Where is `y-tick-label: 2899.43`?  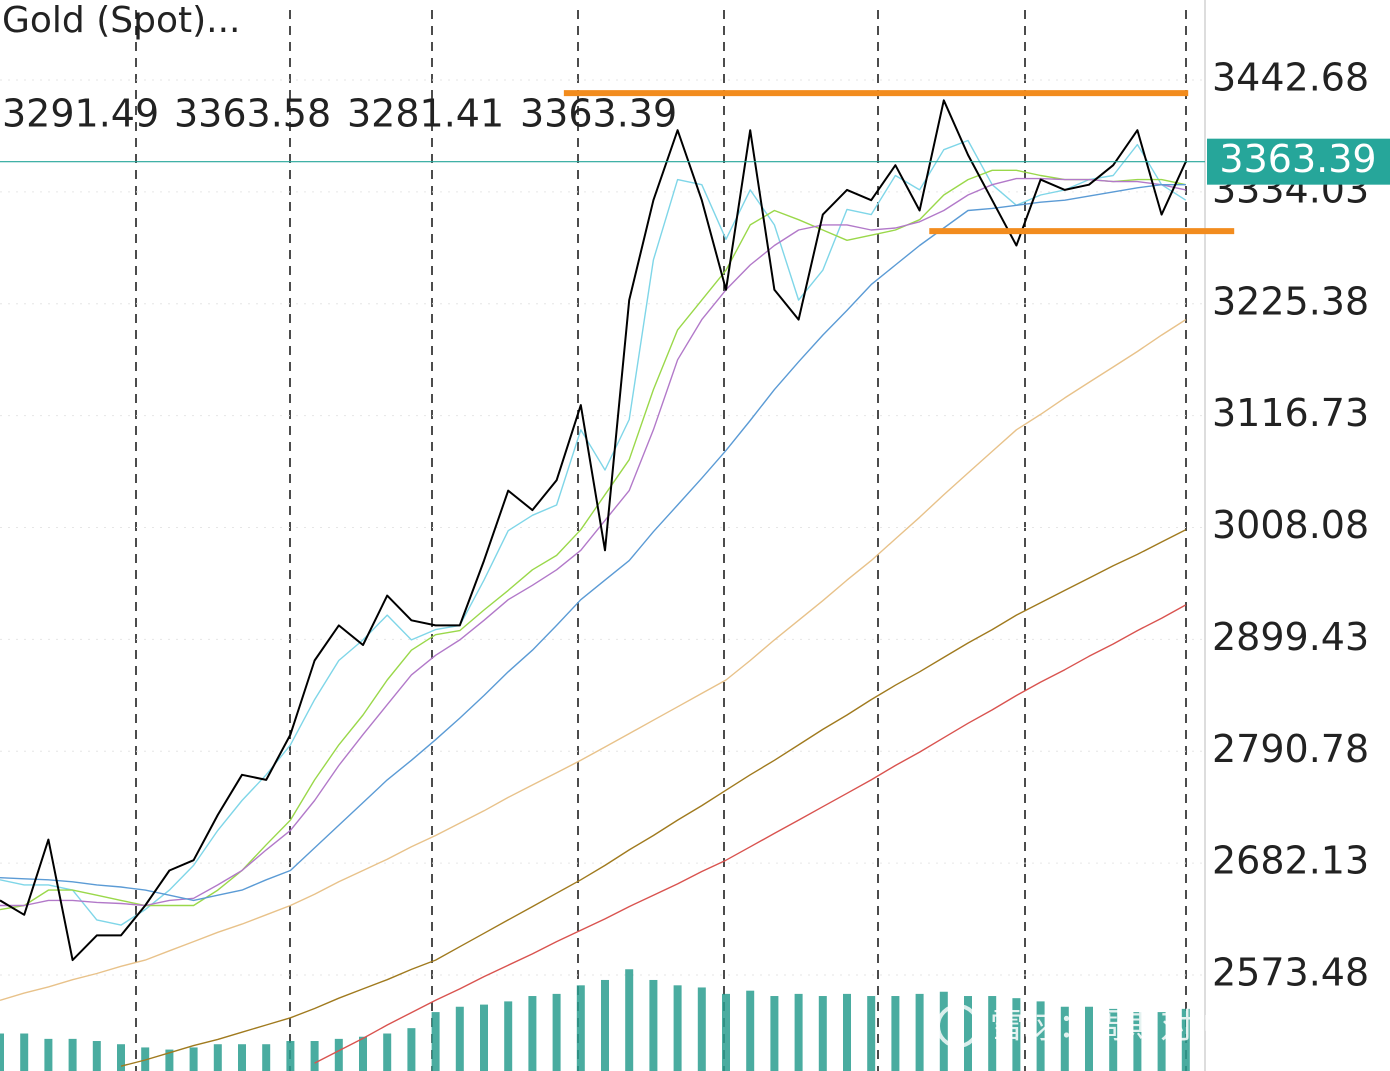
y-tick-label: 2899.43 is located at coordinates (1290, 637).